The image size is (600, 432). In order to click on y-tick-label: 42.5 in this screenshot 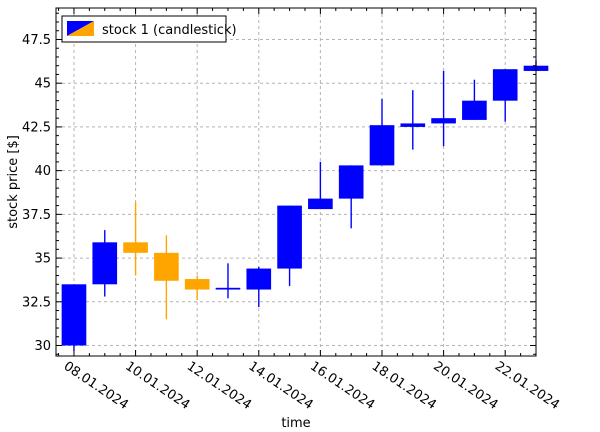, I will do `click(36, 127)`.